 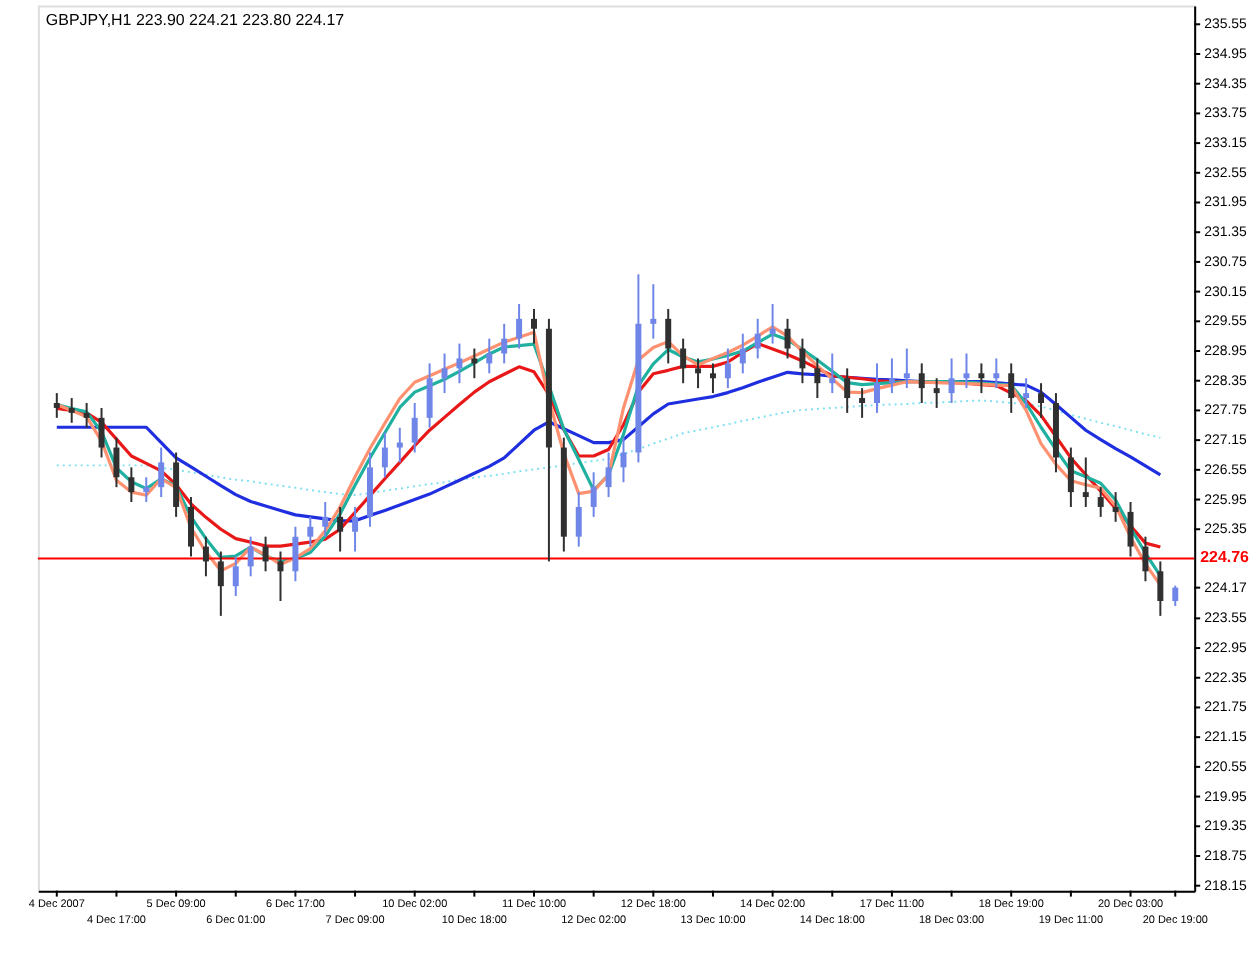 I want to click on ref-line-label: 224.76, so click(x=1225, y=557).